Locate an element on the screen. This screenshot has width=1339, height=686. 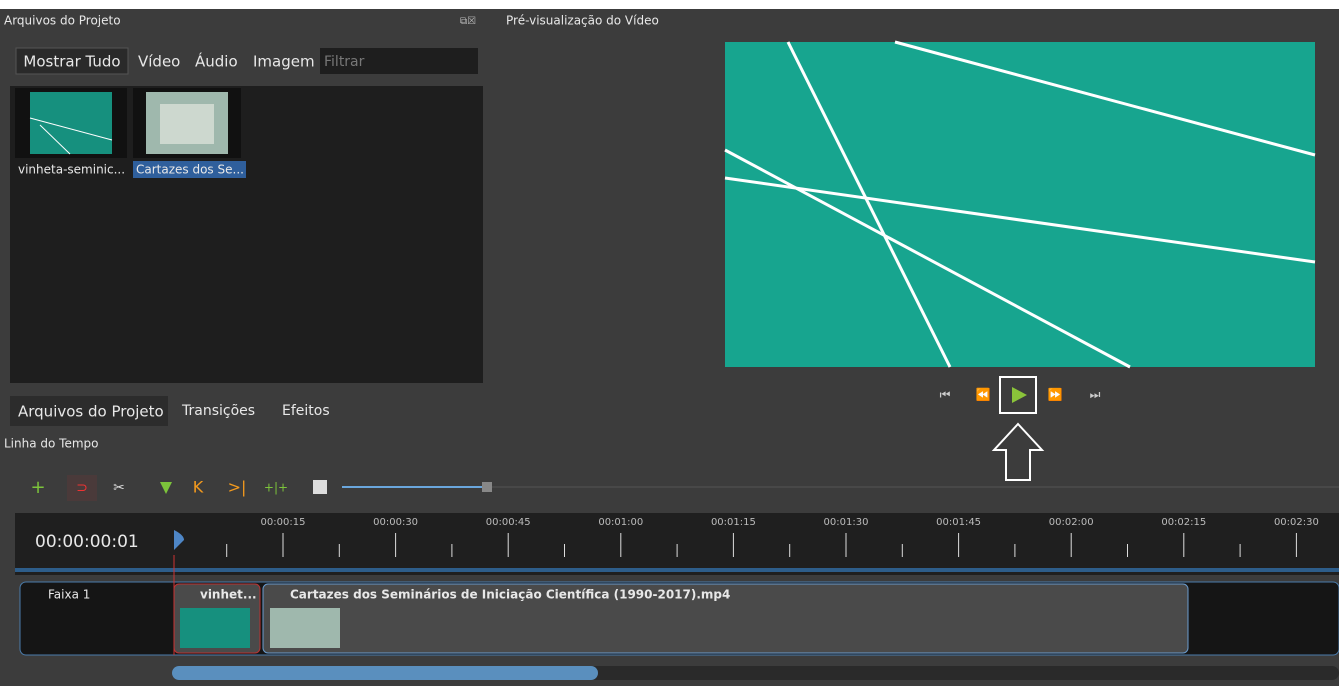
filter-button is located at coordinates (72, 61).